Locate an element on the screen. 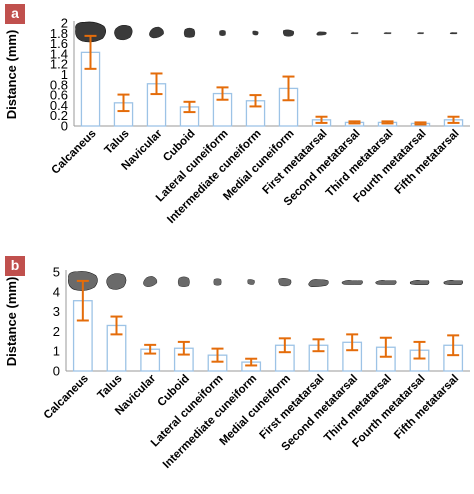  y-tick-label: 1.6 is located at coordinates (59, 43).